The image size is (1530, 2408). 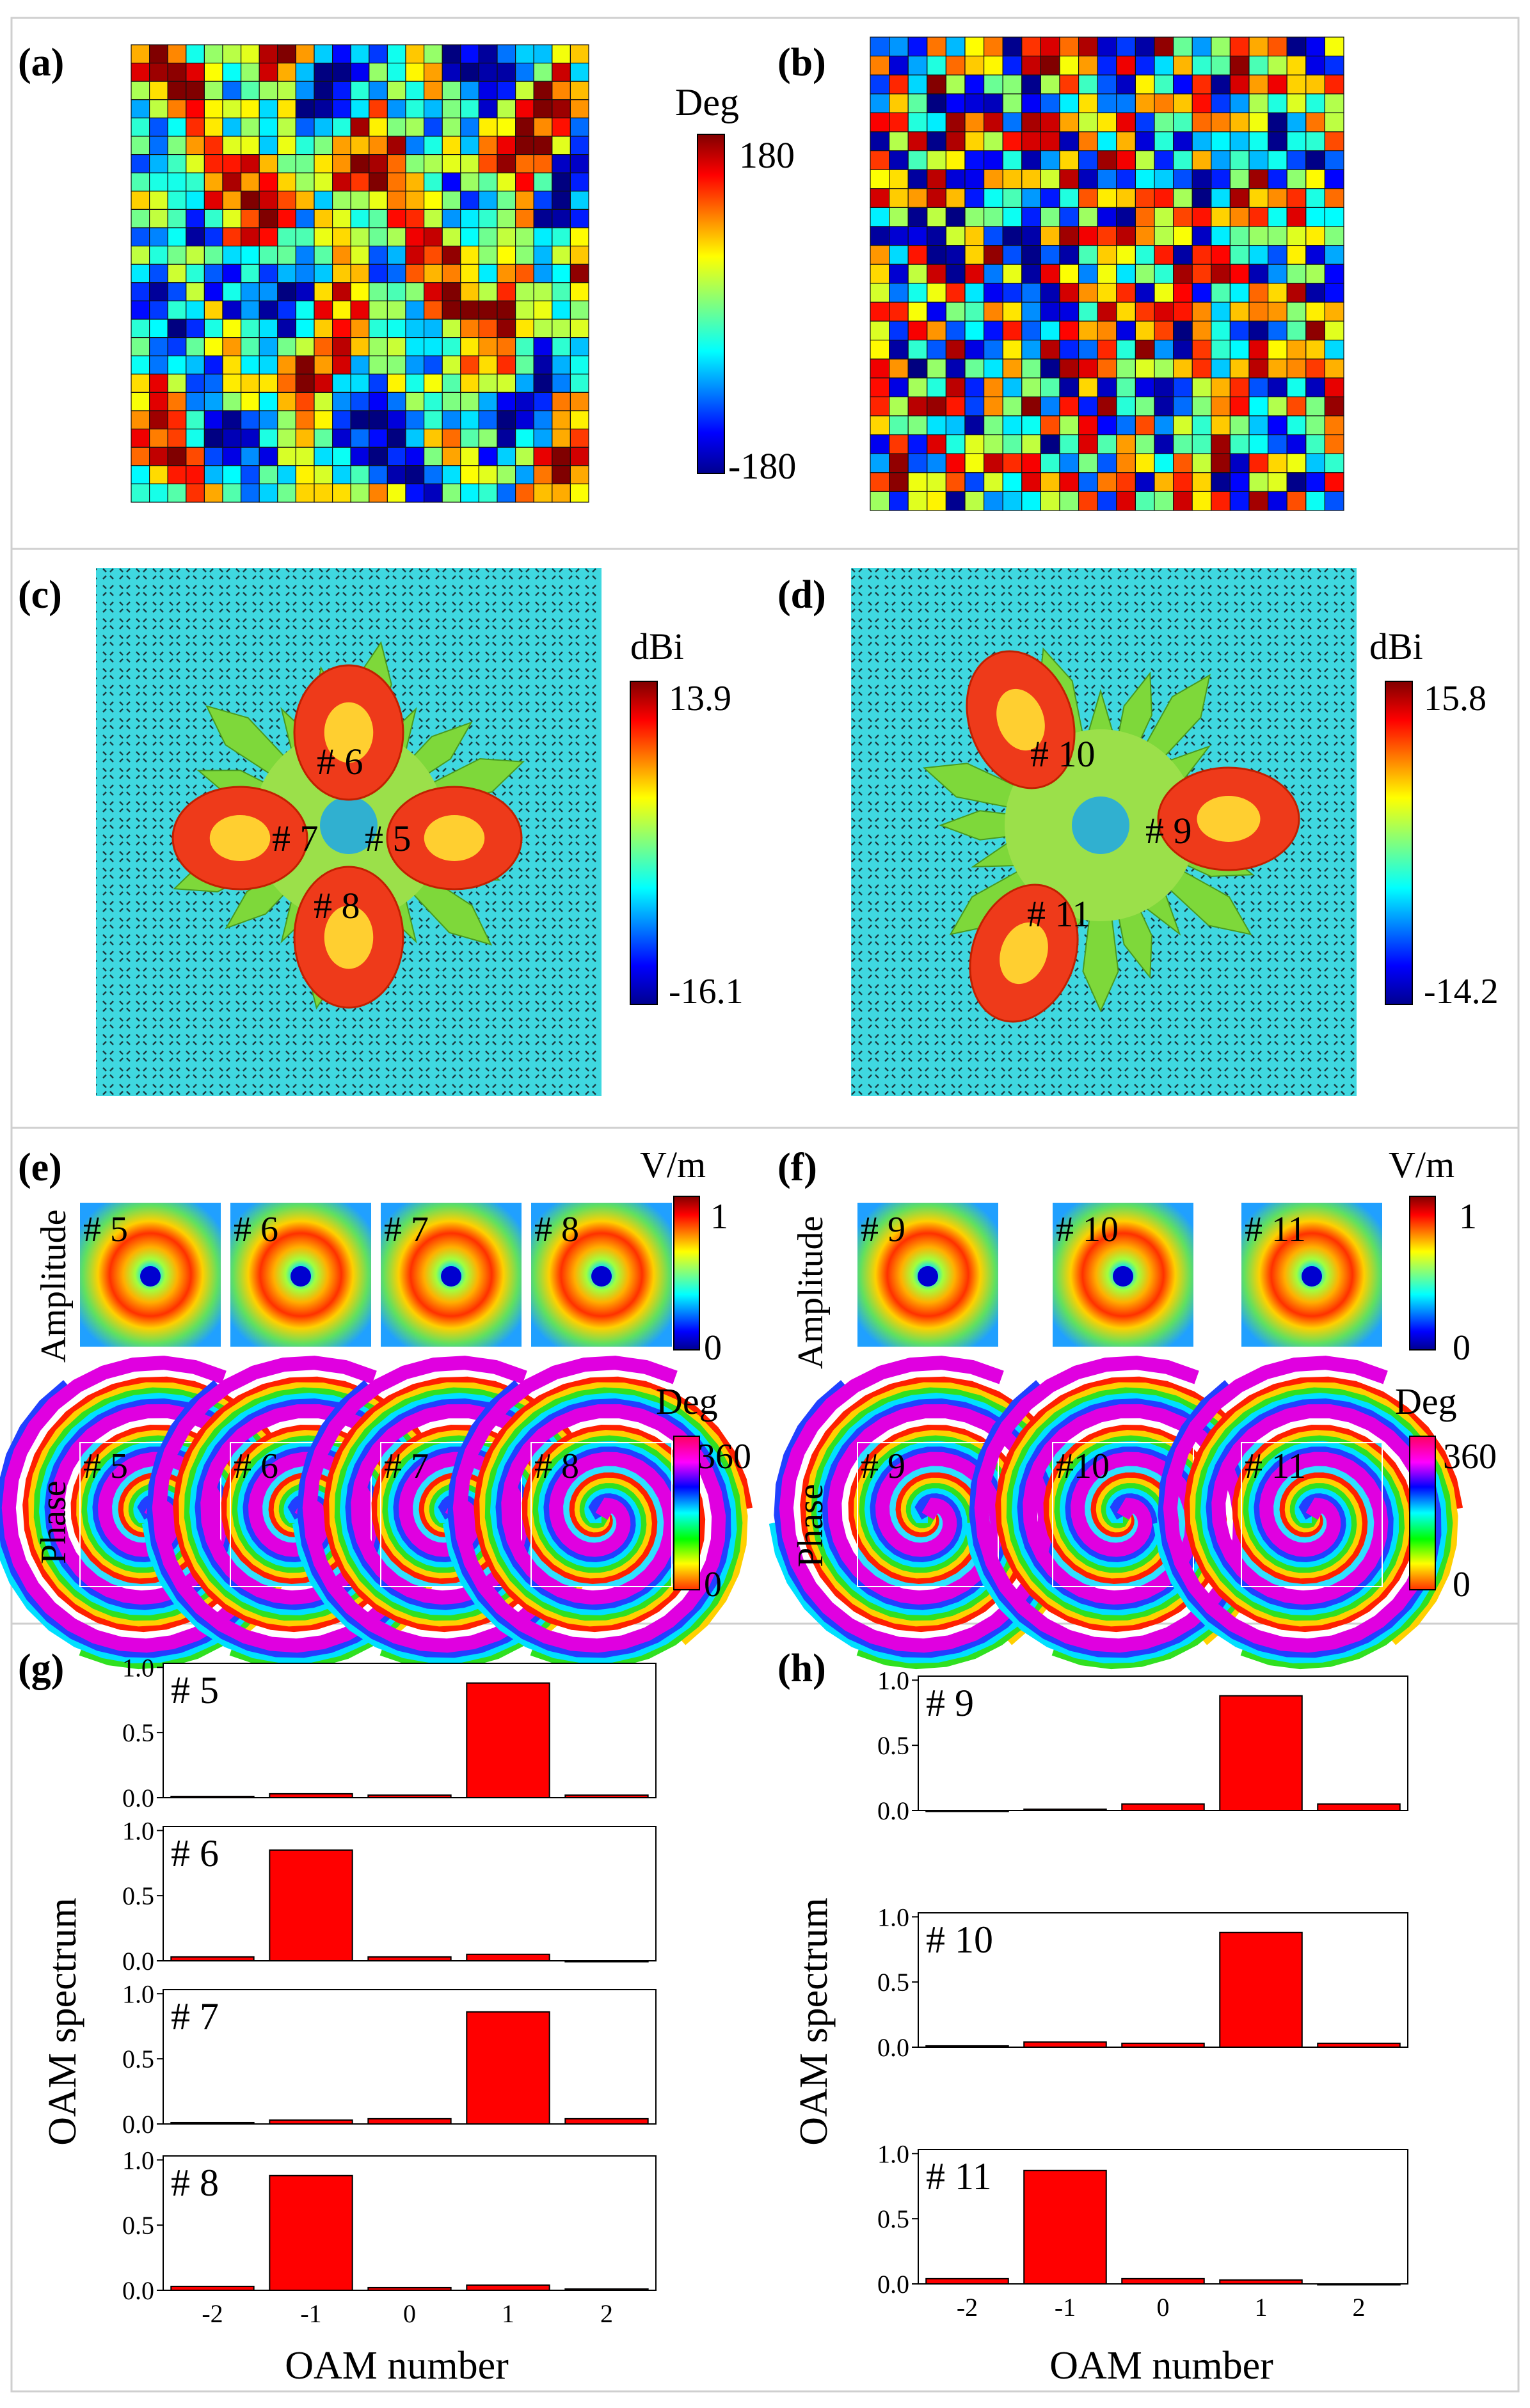 I want to click on ytick-label: 0.0, so click(x=893, y=1810).